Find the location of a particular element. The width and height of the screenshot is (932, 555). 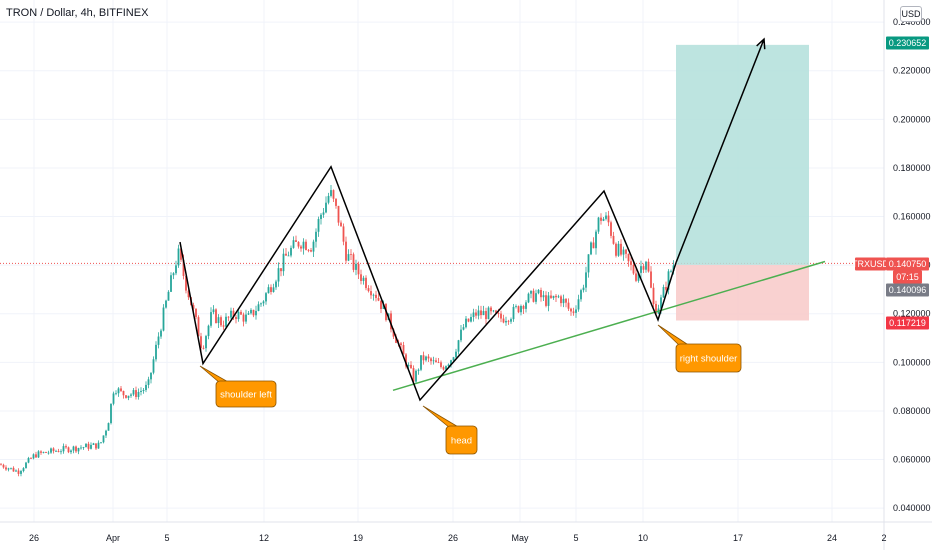

time-axis: 26 Apr 5 12 19 26 May 5 10 17 24 2 is located at coordinates (466, 532).